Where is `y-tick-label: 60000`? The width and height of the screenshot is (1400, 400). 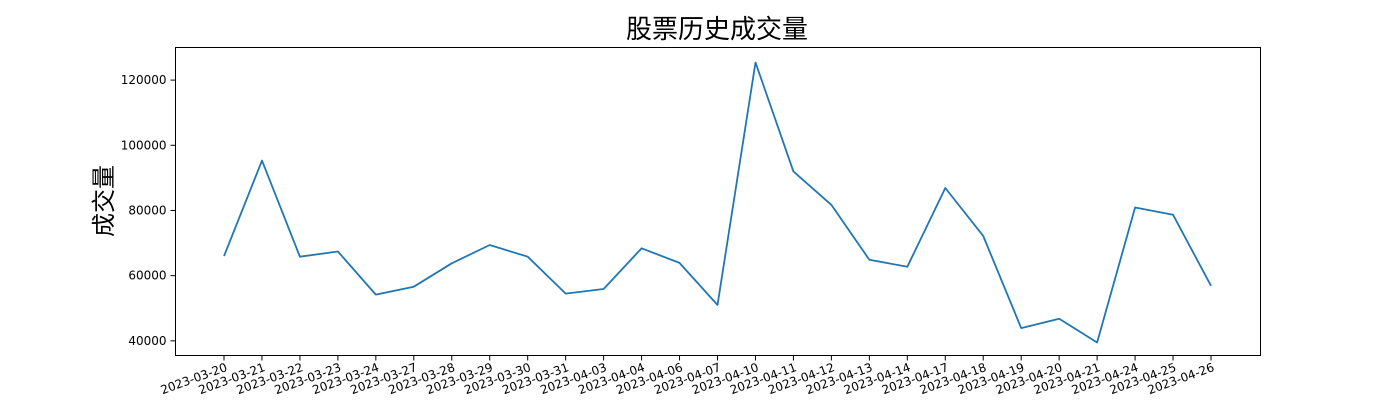 y-tick-label: 60000 is located at coordinates (147, 276).